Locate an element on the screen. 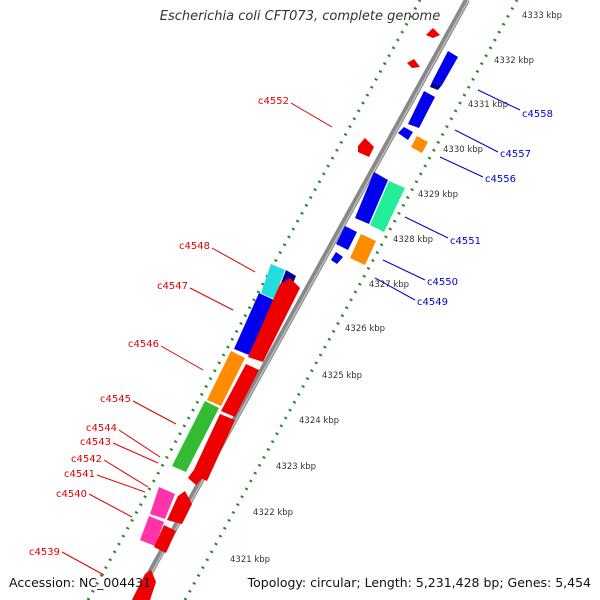 This screenshot has width=600, height=600. kbp-label: 4324 kbp is located at coordinates (319, 421).